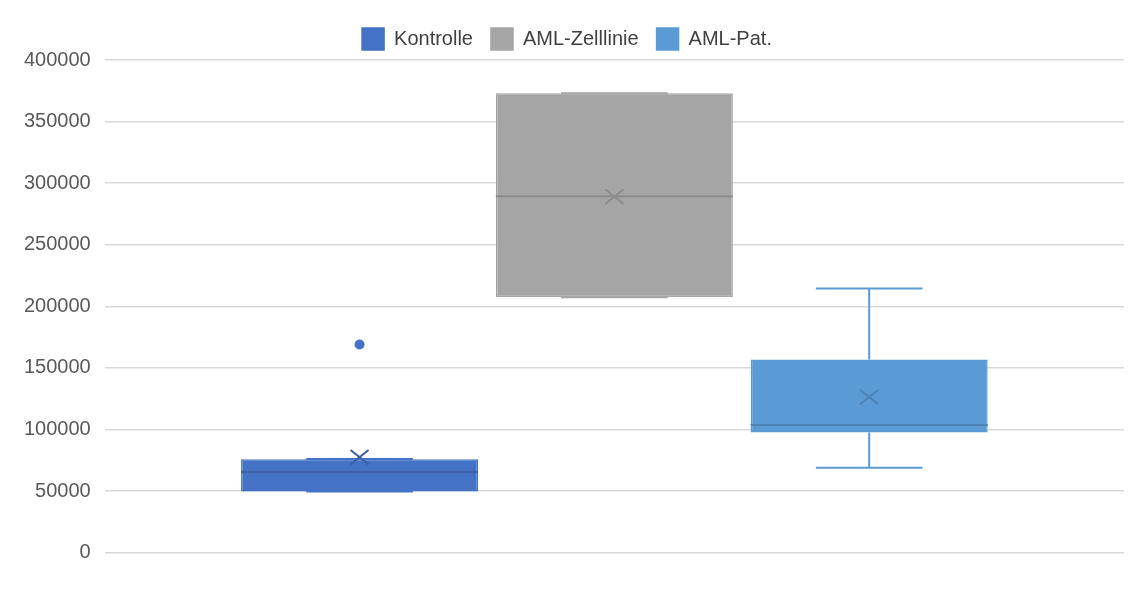  What do you see at coordinates (57, 304) in the screenshot?
I see `y-tick-label: 200000` at bounding box center [57, 304].